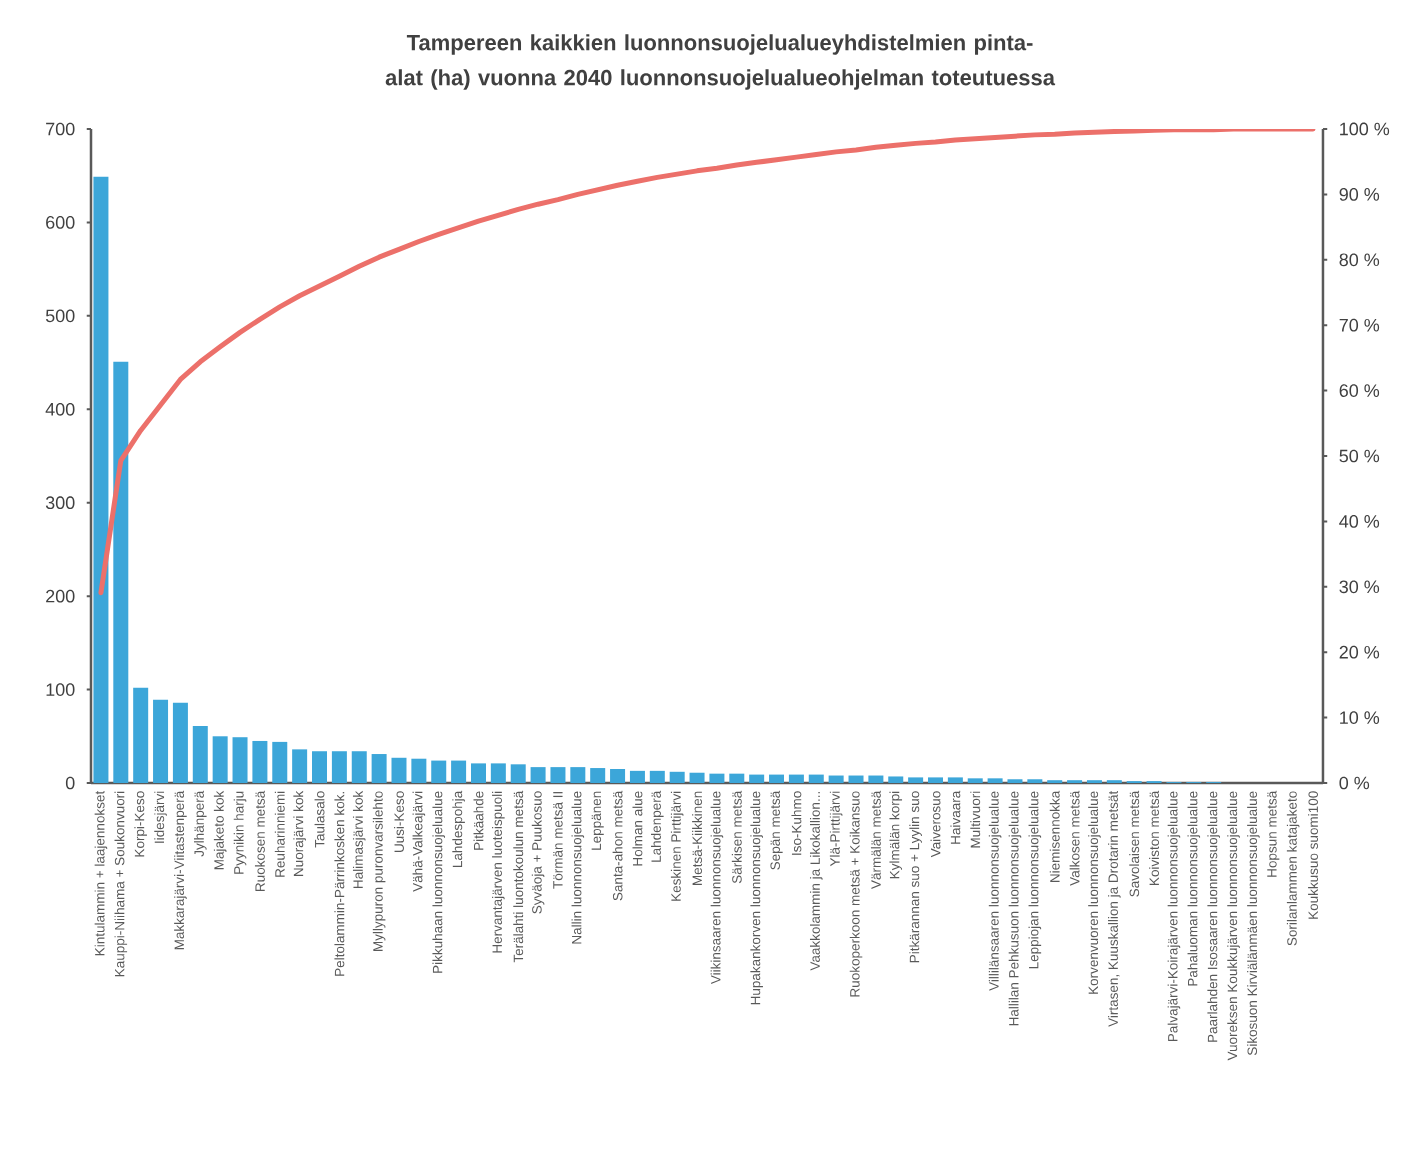 The height and width of the screenshot is (1154, 1426). I want to click on x-tick-label: Vaiverosuo, so click(935, 824).